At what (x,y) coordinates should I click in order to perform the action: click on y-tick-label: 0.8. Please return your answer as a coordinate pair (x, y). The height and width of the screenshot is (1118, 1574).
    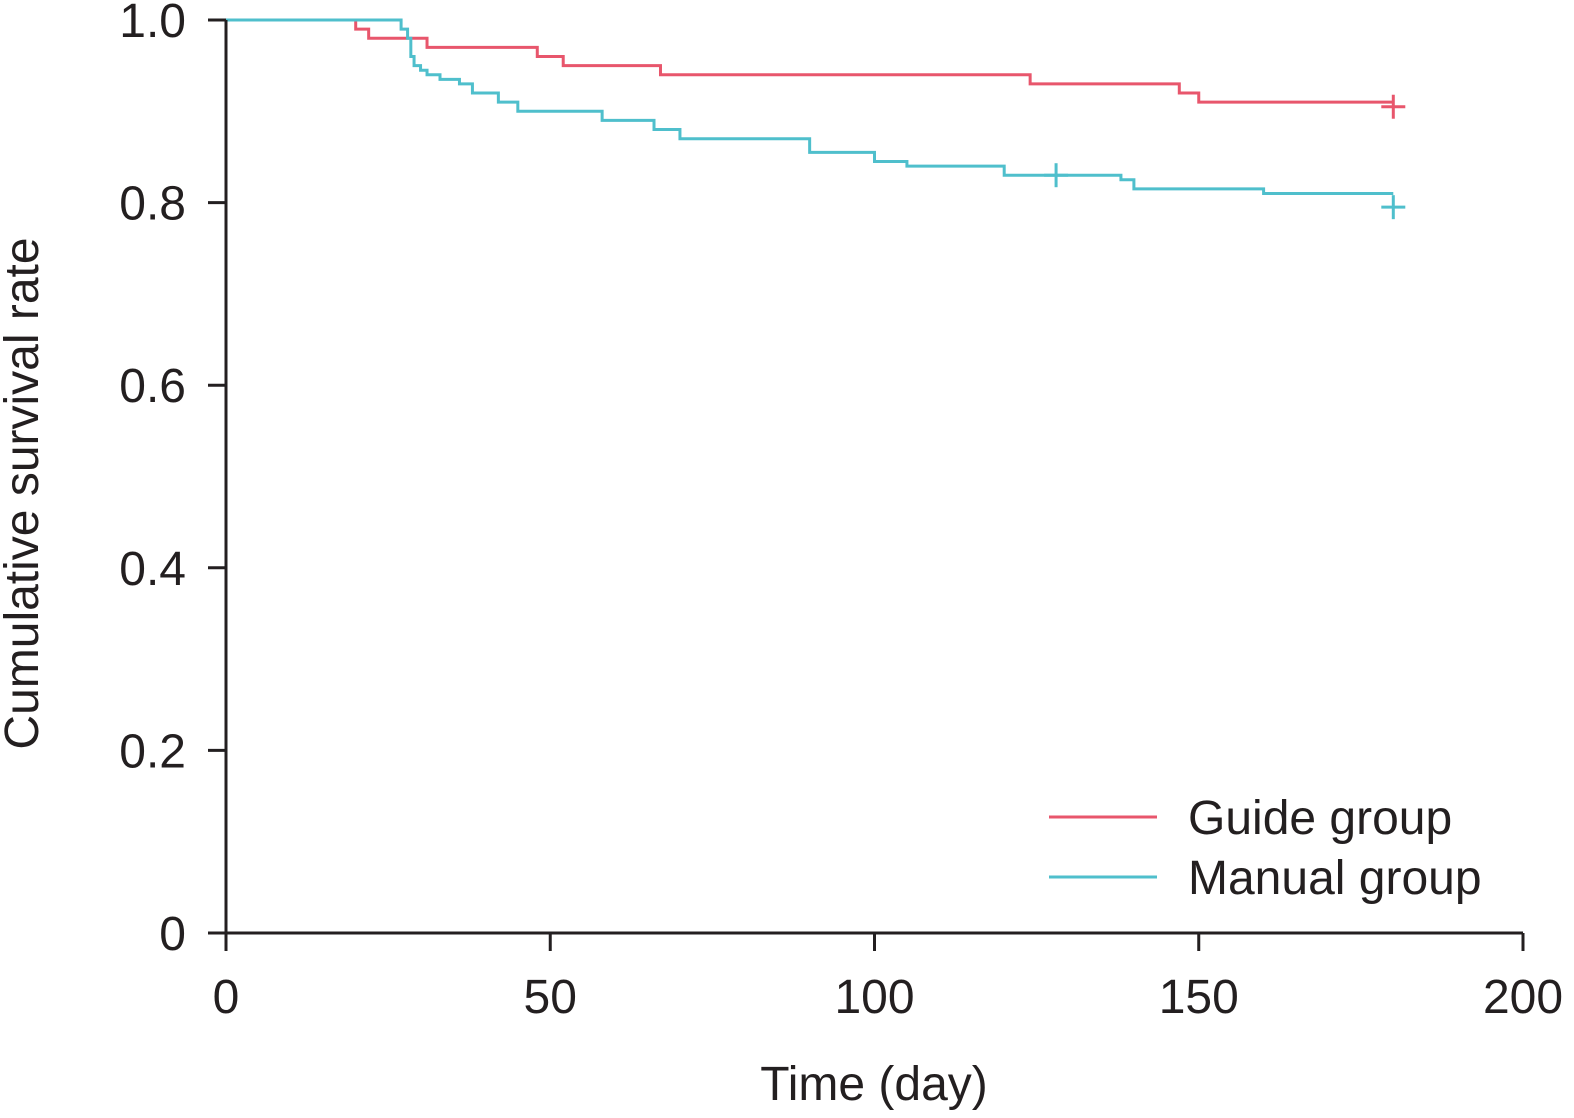
    Looking at the image, I should click on (152, 204).